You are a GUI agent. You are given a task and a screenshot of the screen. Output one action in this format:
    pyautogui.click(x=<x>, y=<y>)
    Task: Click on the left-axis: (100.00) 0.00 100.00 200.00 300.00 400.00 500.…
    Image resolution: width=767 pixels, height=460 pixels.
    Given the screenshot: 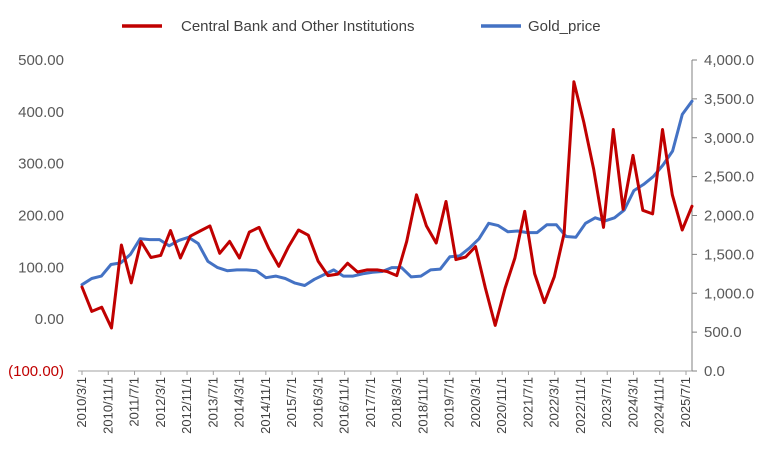 What is the action you would take?
    pyautogui.click(x=36, y=216)
    